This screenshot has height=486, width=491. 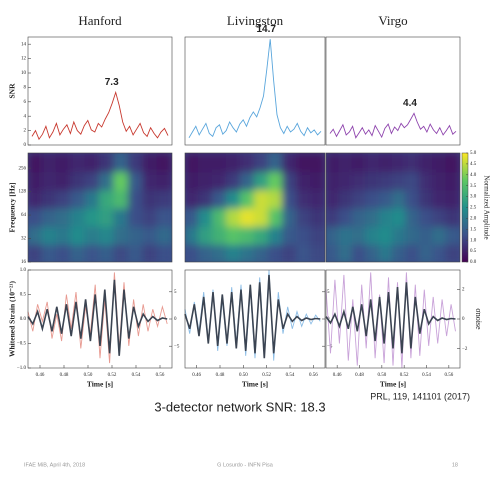 What do you see at coordinates (393, 207) in the screenshot?
I see `spectrogram` at bounding box center [393, 207].